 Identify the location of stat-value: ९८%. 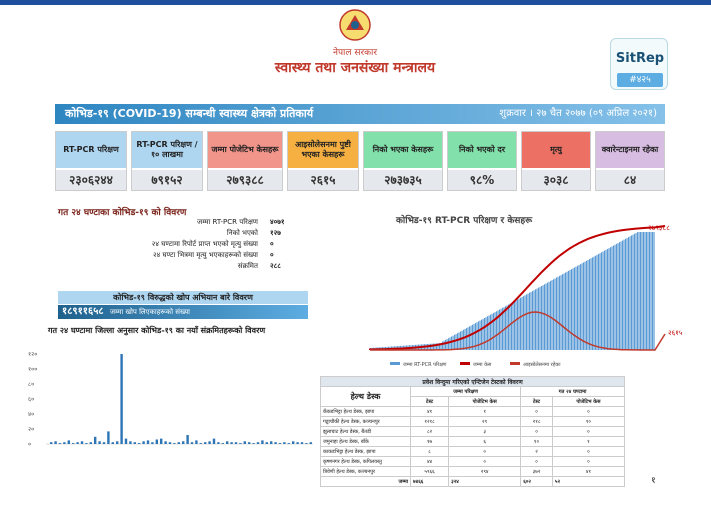
(482, 180).